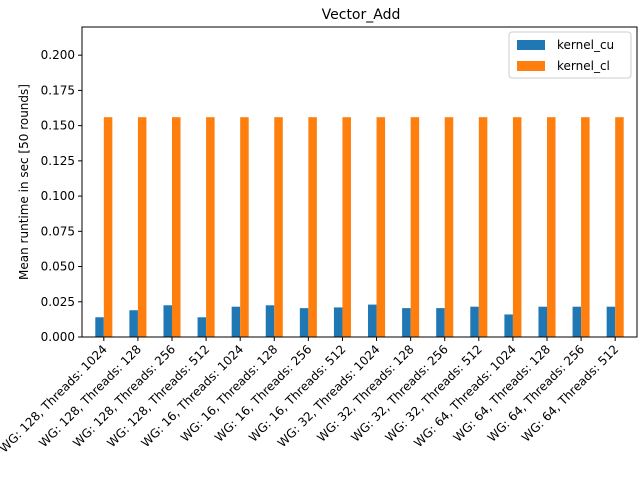 The height and width of the screenshot is (484, 640). What do you see at coordinates (531, 45) in the screenshot?
I see `legend-swatch-kernel_cu` at bounding box center [531, 45].